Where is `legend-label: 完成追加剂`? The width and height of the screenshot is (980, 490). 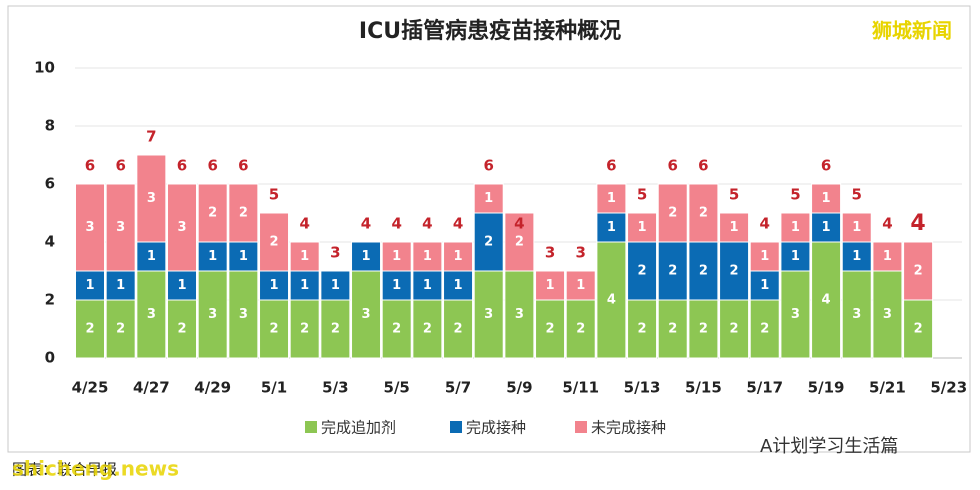
legend-label: 完成追加剂 is located at coordinates (358, 428).